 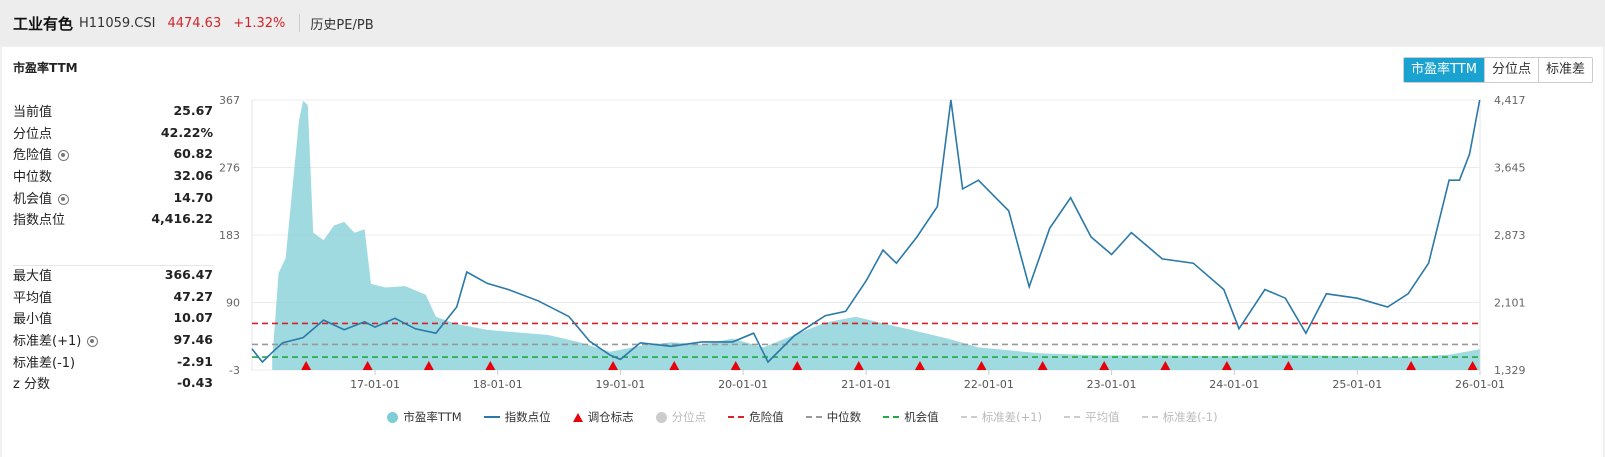 I want to click on stat-row: 中位数 32.06, so click(x=113, y=176).